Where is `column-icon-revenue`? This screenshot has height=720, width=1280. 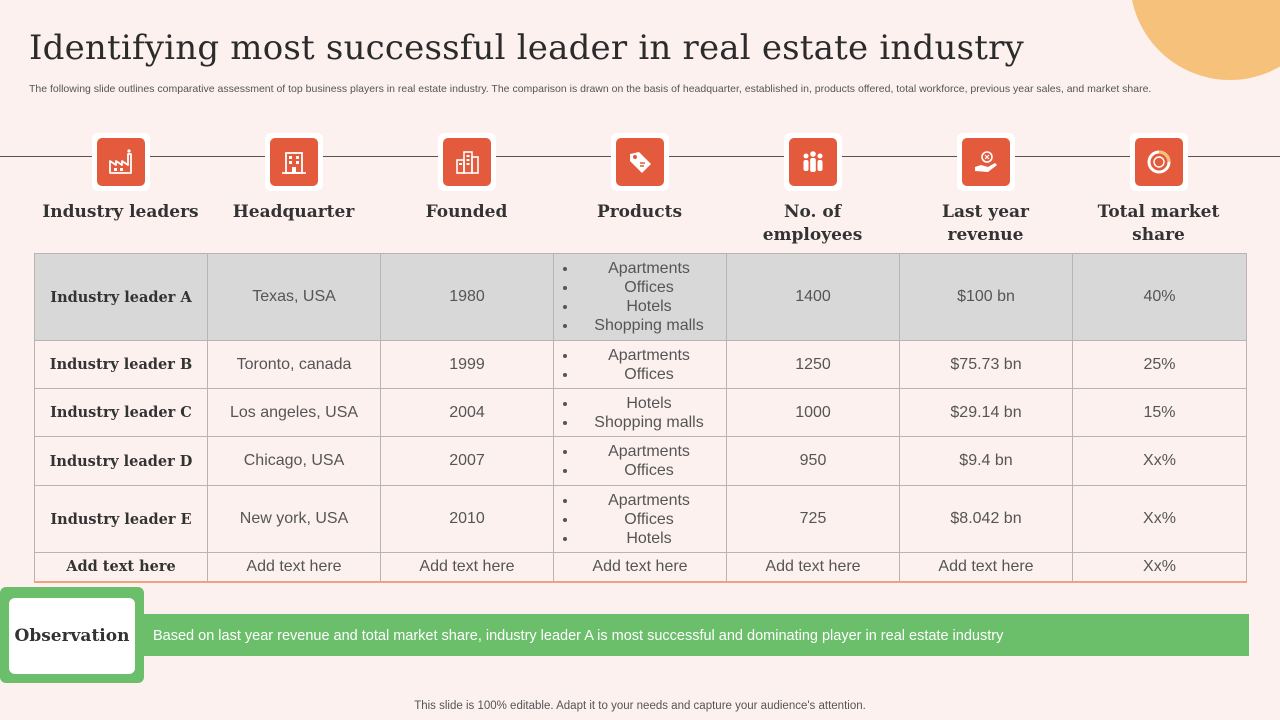
column-icon-revenue is located at coordinates (986, 162).